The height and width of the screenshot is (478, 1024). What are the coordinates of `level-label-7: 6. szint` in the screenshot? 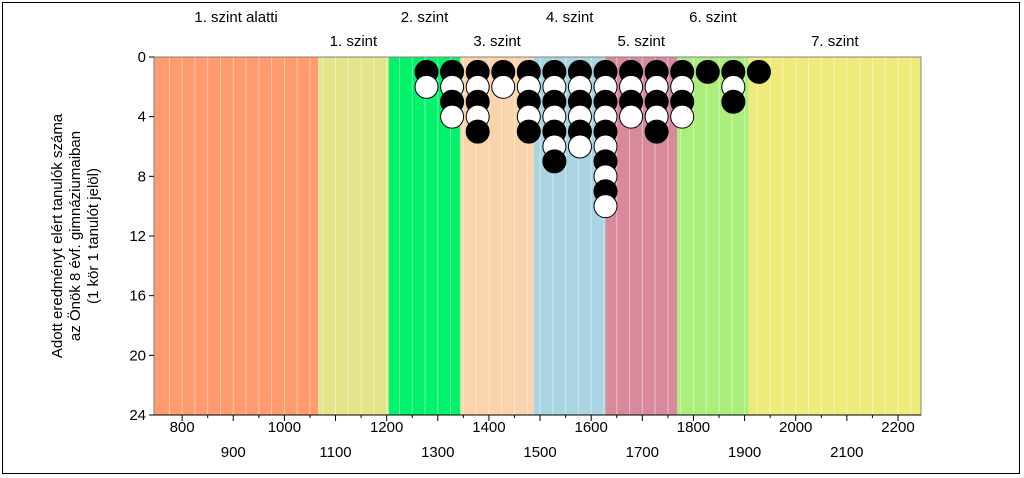 It's located at (713, 17).